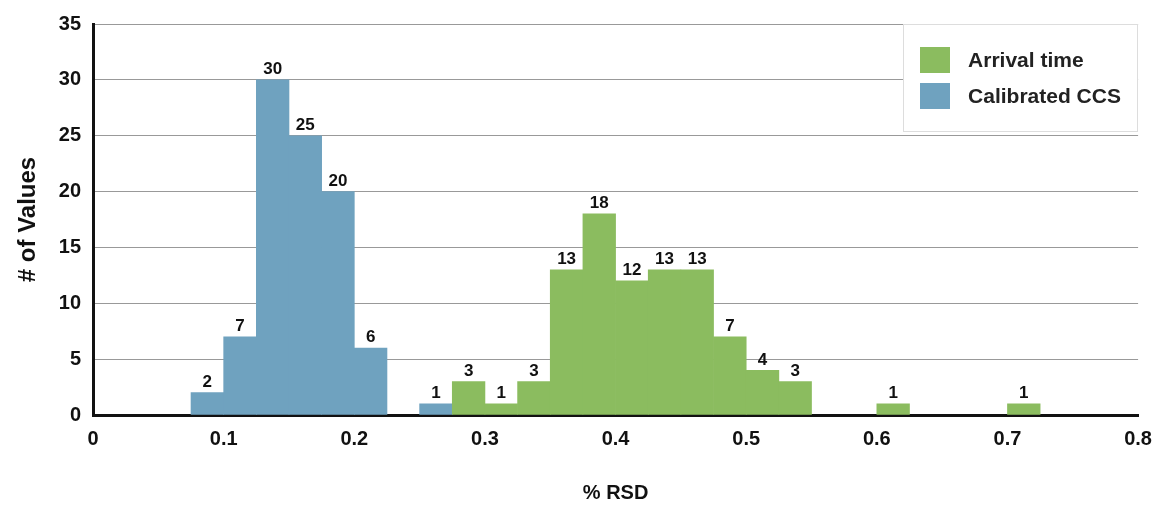 The width and height of the screenshot is (1164, 514). What do you see at coordinates (70, 134) in the screenshot?
I see `y-tick-label: 25` at bounding box center [70, 134].